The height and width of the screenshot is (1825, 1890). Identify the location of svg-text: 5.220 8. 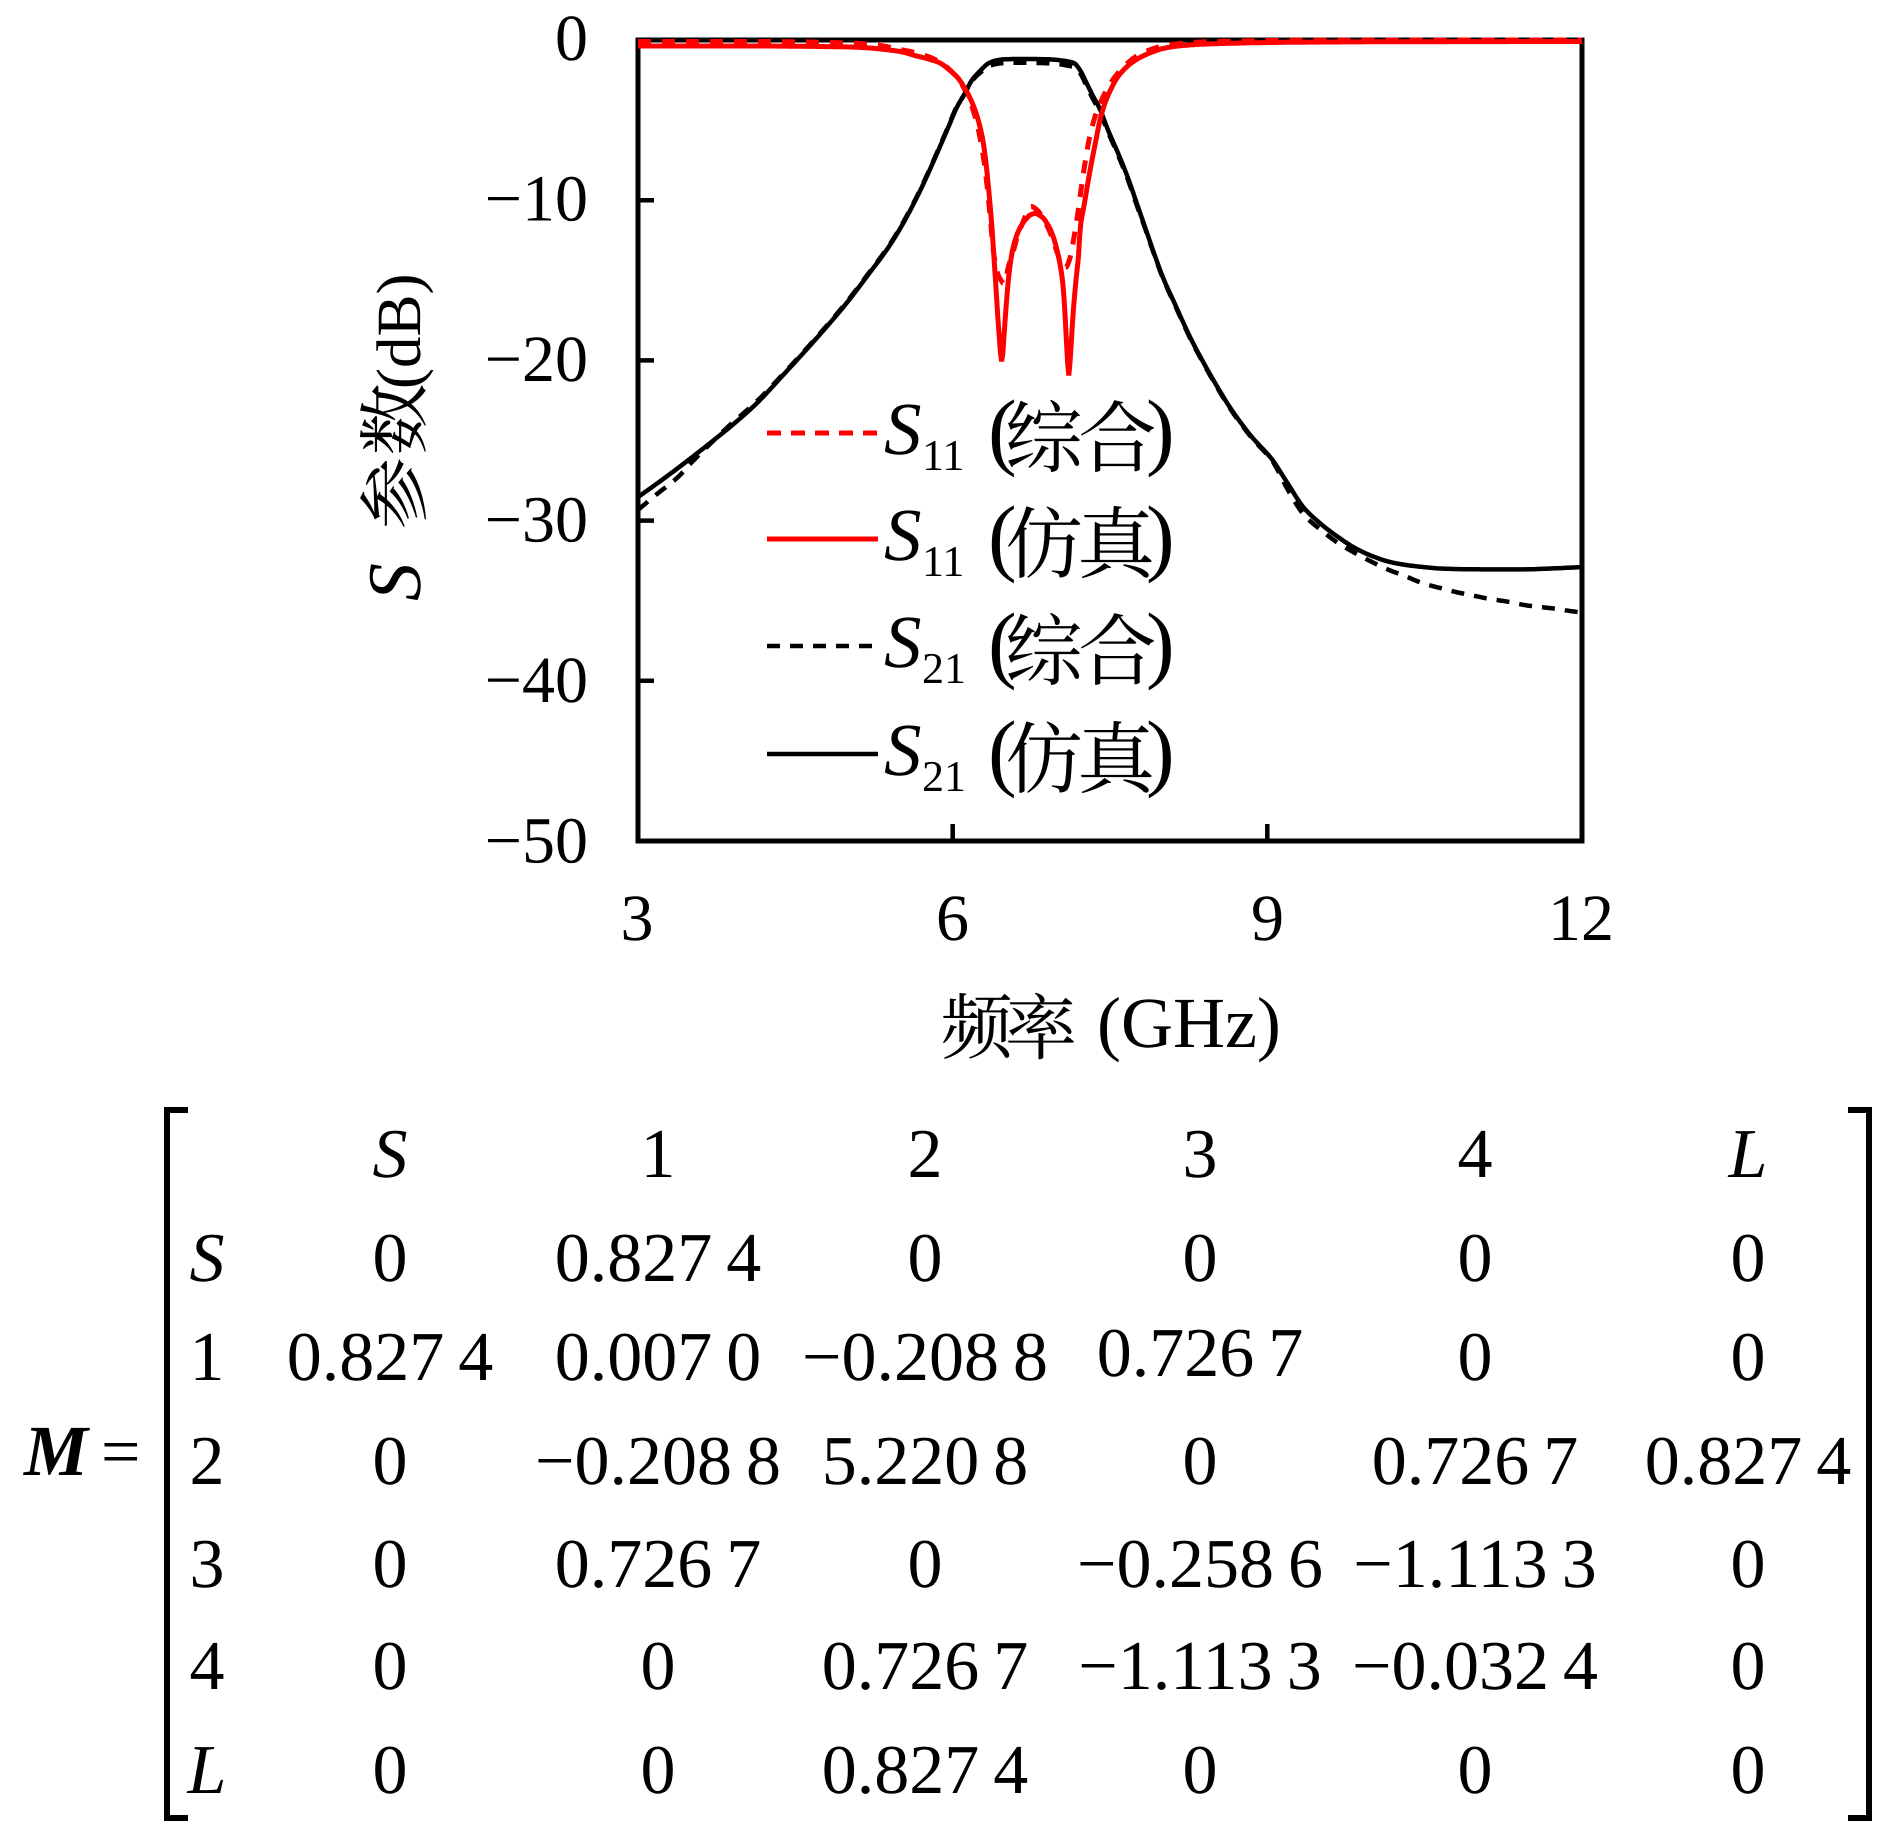
(925, 1461).